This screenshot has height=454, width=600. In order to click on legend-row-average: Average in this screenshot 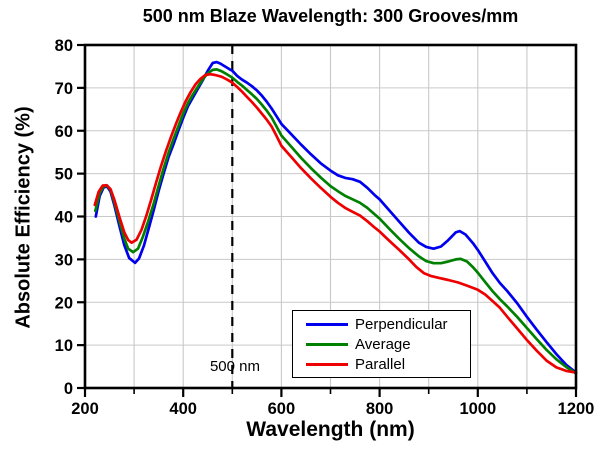, I will do `click(388, 344)`.